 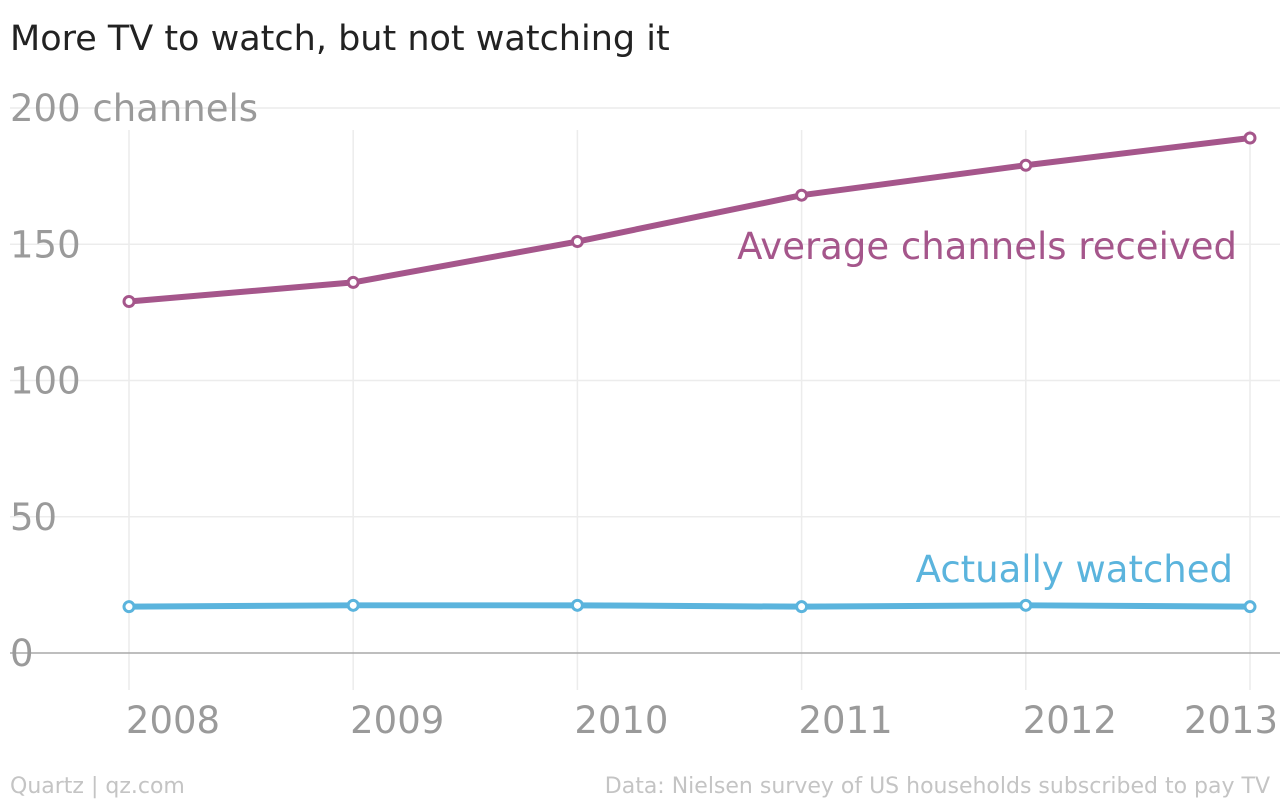 I want to click on data-point-actually-watched-2011, so click(x=802, y=607).